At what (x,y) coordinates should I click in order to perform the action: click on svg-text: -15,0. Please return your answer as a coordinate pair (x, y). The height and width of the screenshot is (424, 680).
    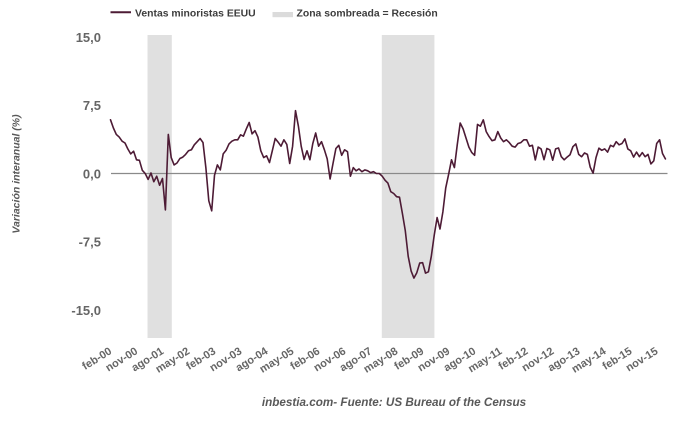
    Looking at the image, I should click on (86, 310).